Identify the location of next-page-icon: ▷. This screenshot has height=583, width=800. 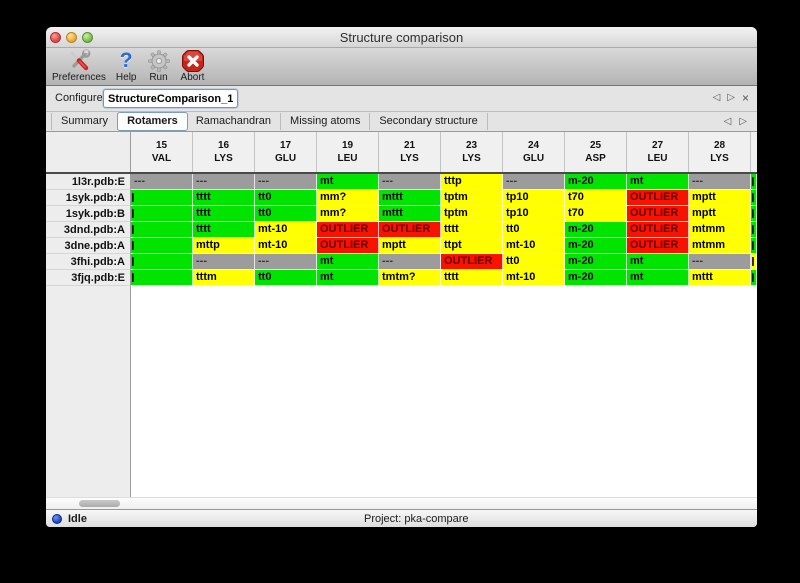
(731, 97).